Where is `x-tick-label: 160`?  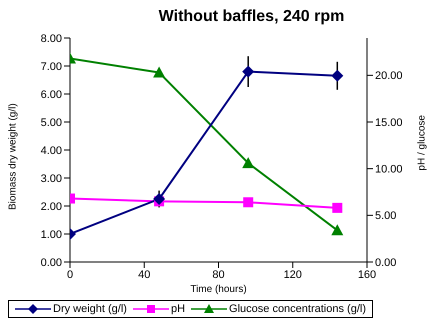 x-tick-label: 160 is located at coordinates (367, 274).